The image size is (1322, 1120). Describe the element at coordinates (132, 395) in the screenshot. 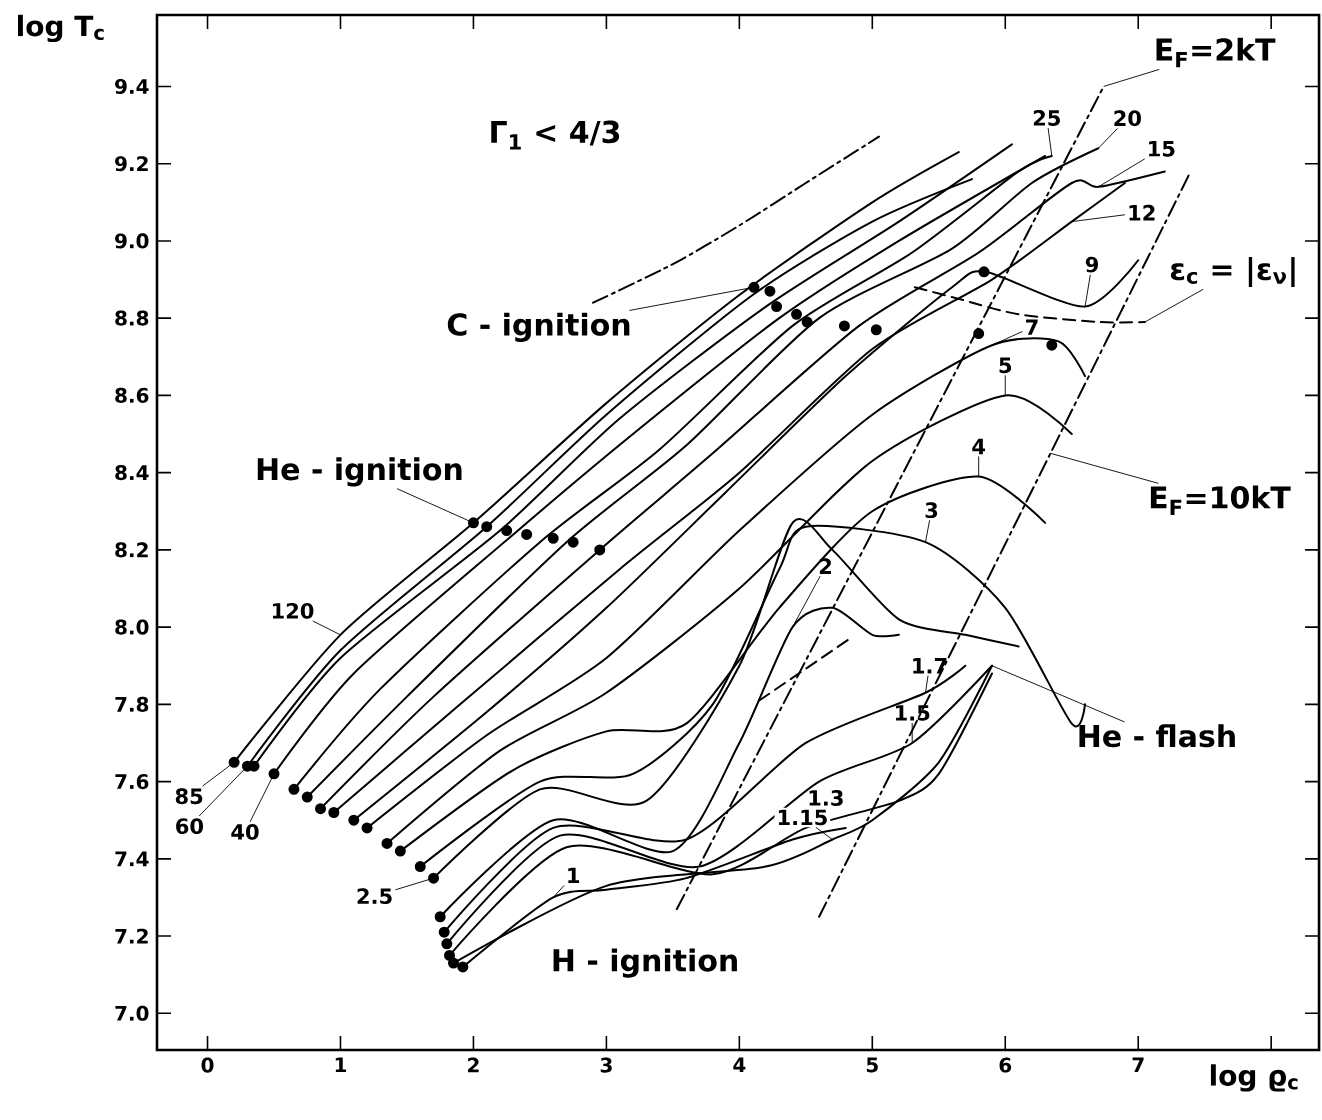

I see `y-tick-label: 8.6` at that location.